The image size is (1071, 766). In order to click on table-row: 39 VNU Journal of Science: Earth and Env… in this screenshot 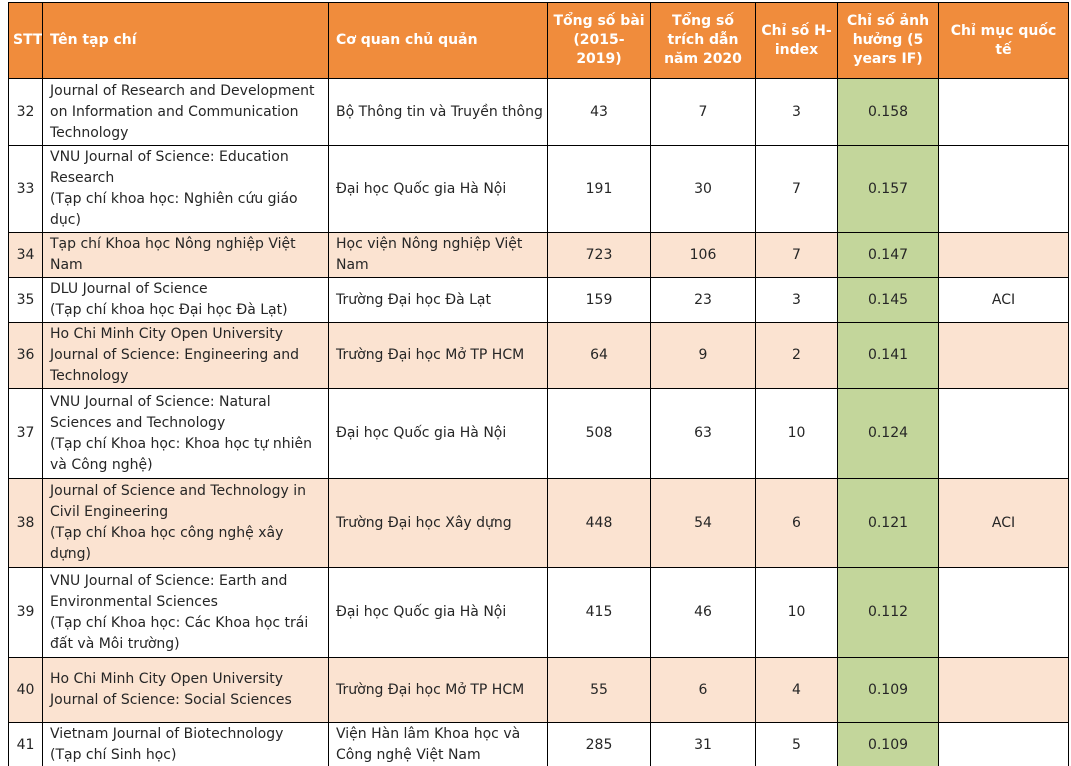, I will do `click(538, 612)`.